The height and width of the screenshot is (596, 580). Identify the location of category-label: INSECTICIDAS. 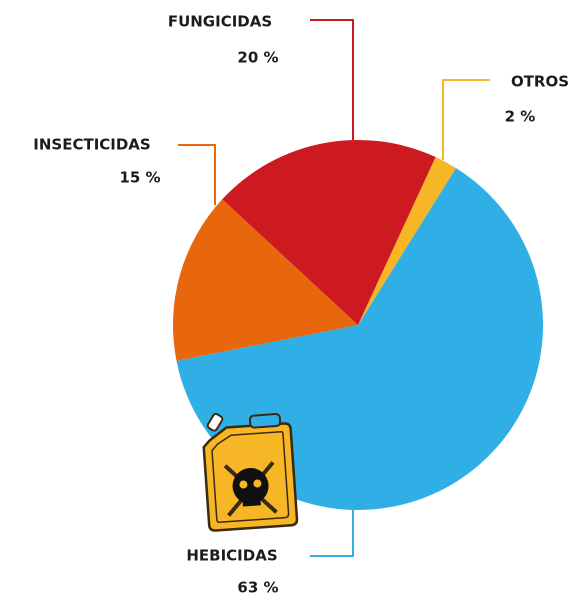
(91, 145).